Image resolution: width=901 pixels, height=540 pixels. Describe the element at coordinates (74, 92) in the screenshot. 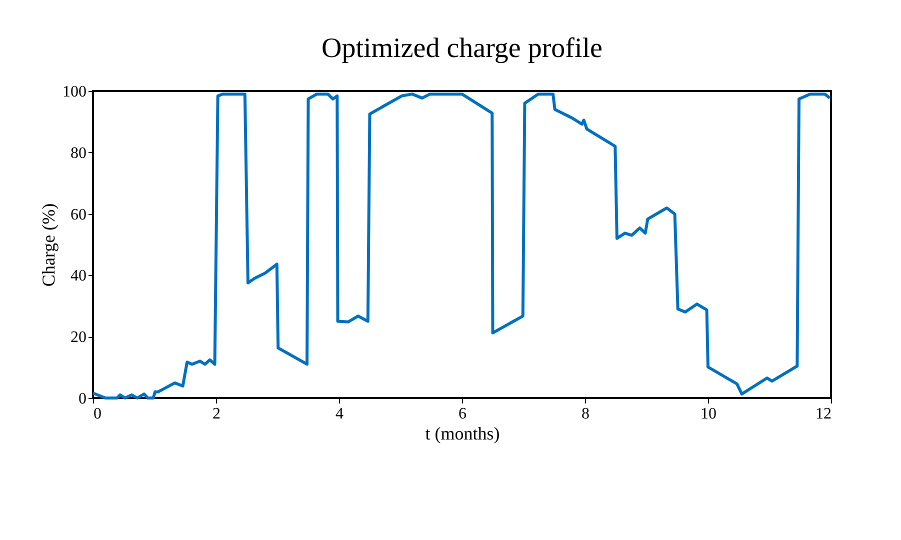

I see `y-tick-label: 100` at that location.